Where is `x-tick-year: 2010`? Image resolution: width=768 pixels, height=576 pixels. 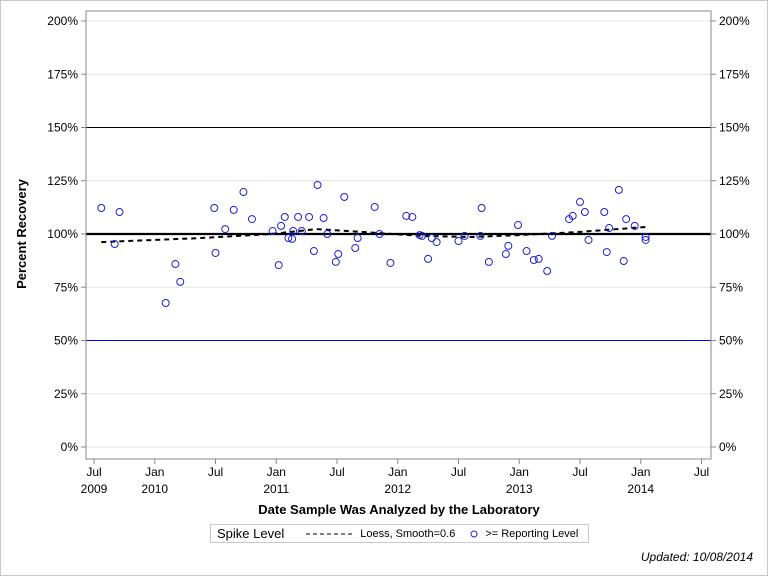
x-tick-year: 2010 is located at coordinates (154, 489).